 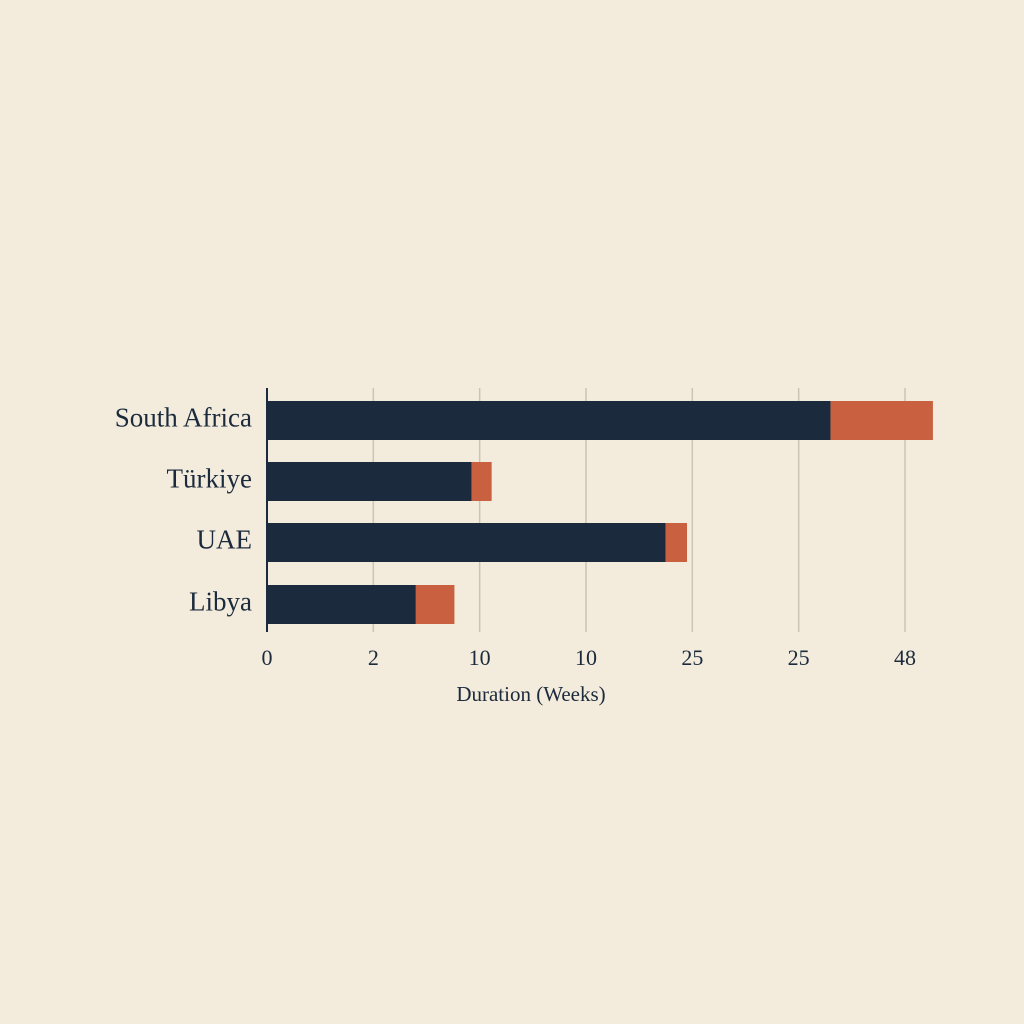 I want to click on y-tick-label: Türkiye, so click(x=209, y=479).